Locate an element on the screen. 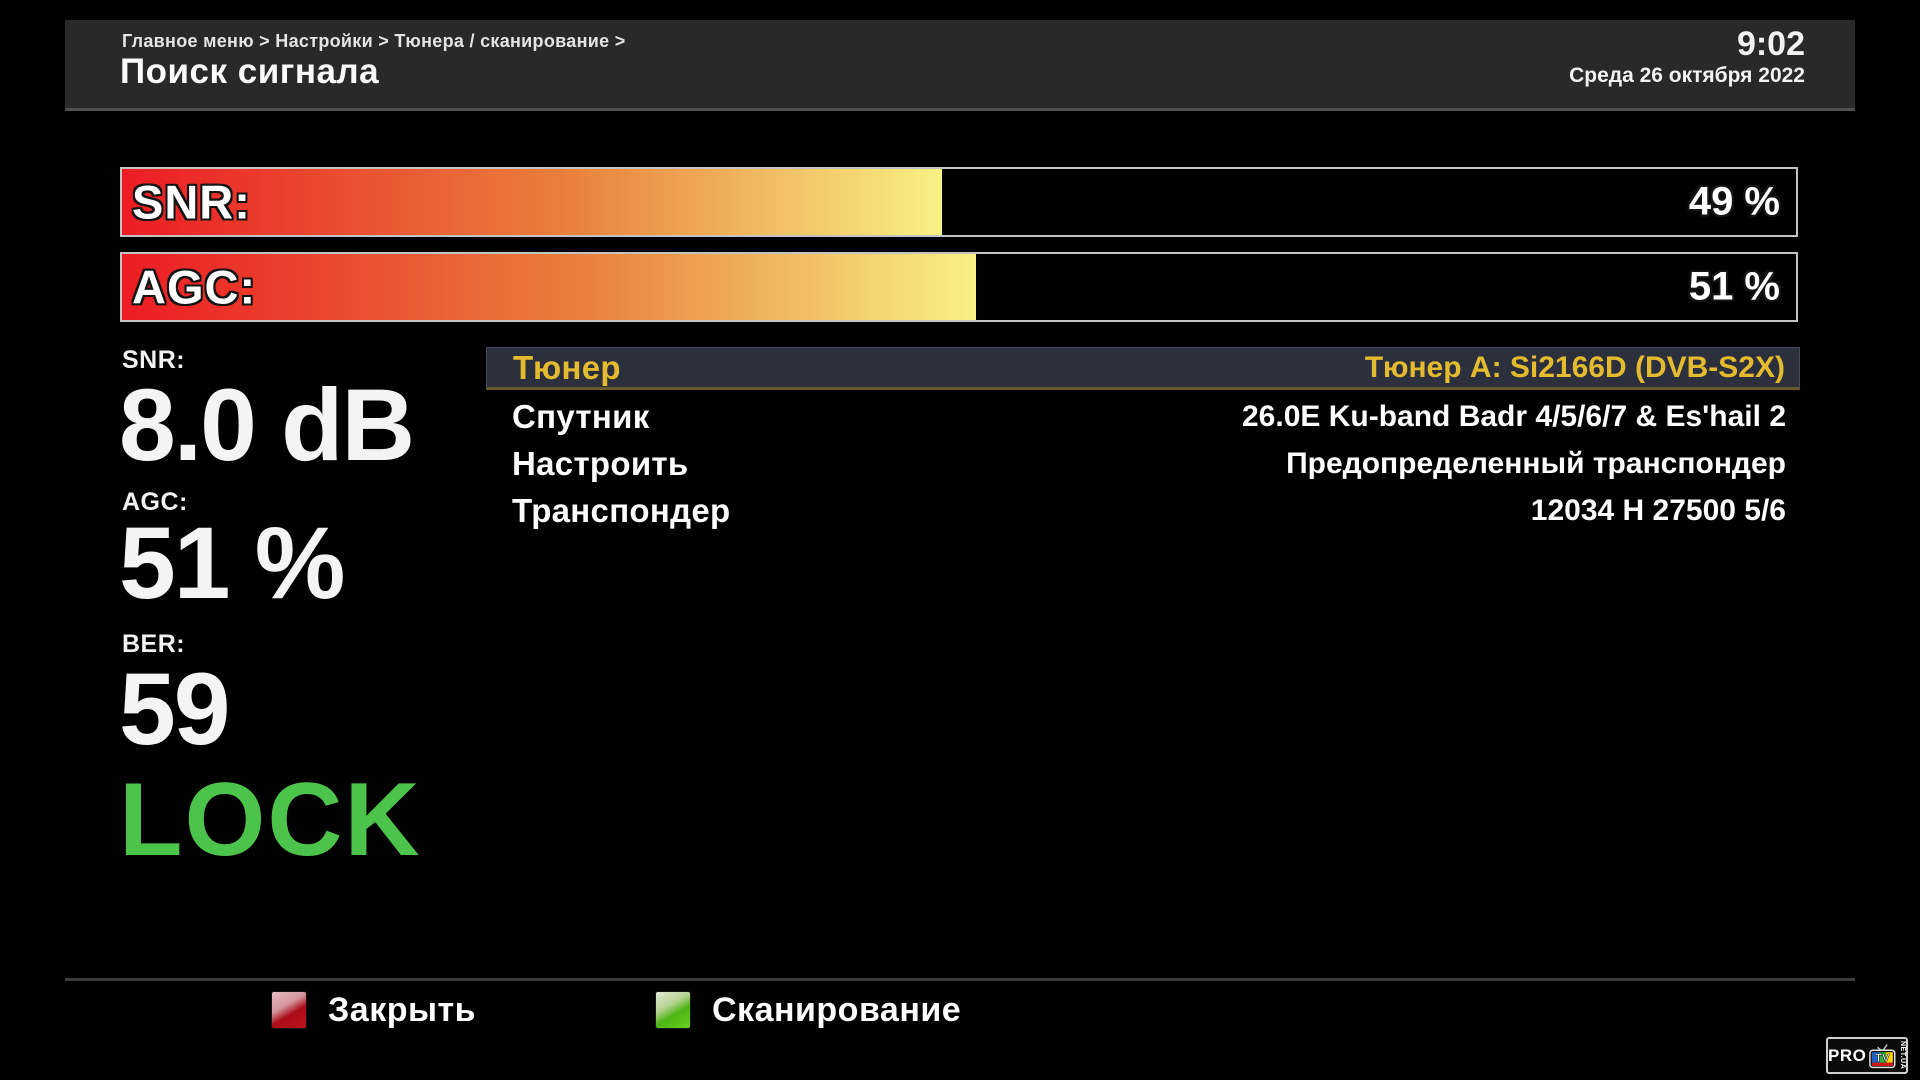 This screenshot has width=1920, height=1080. svg-text: TV is located at coordinates (1882, 1058).